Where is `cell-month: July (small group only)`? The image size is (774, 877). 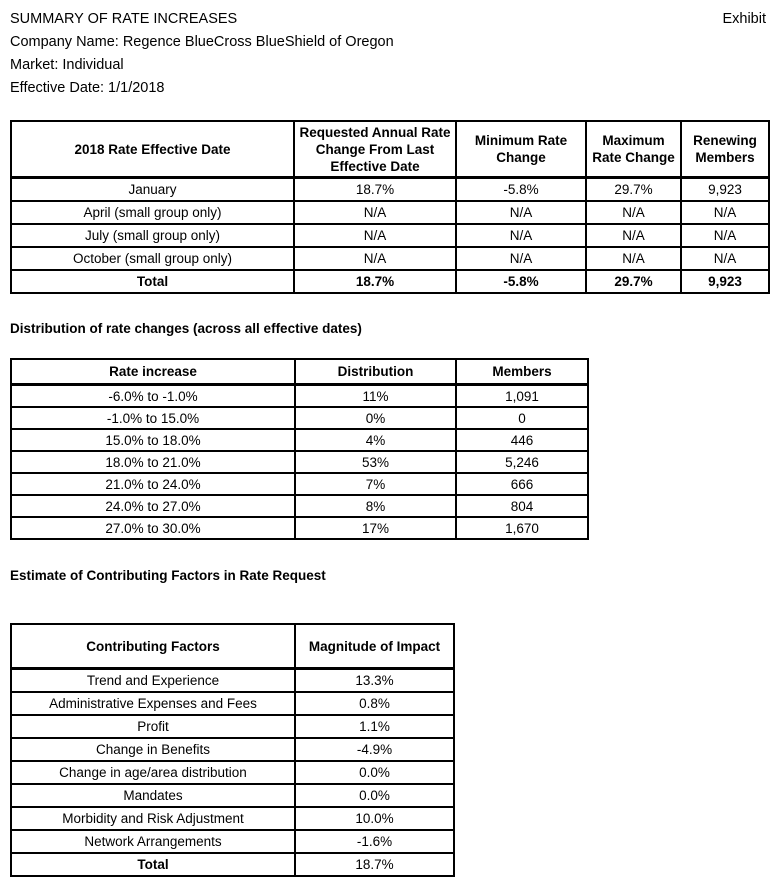 cell-month: July (small group only) is located at coordinates (152, 235).